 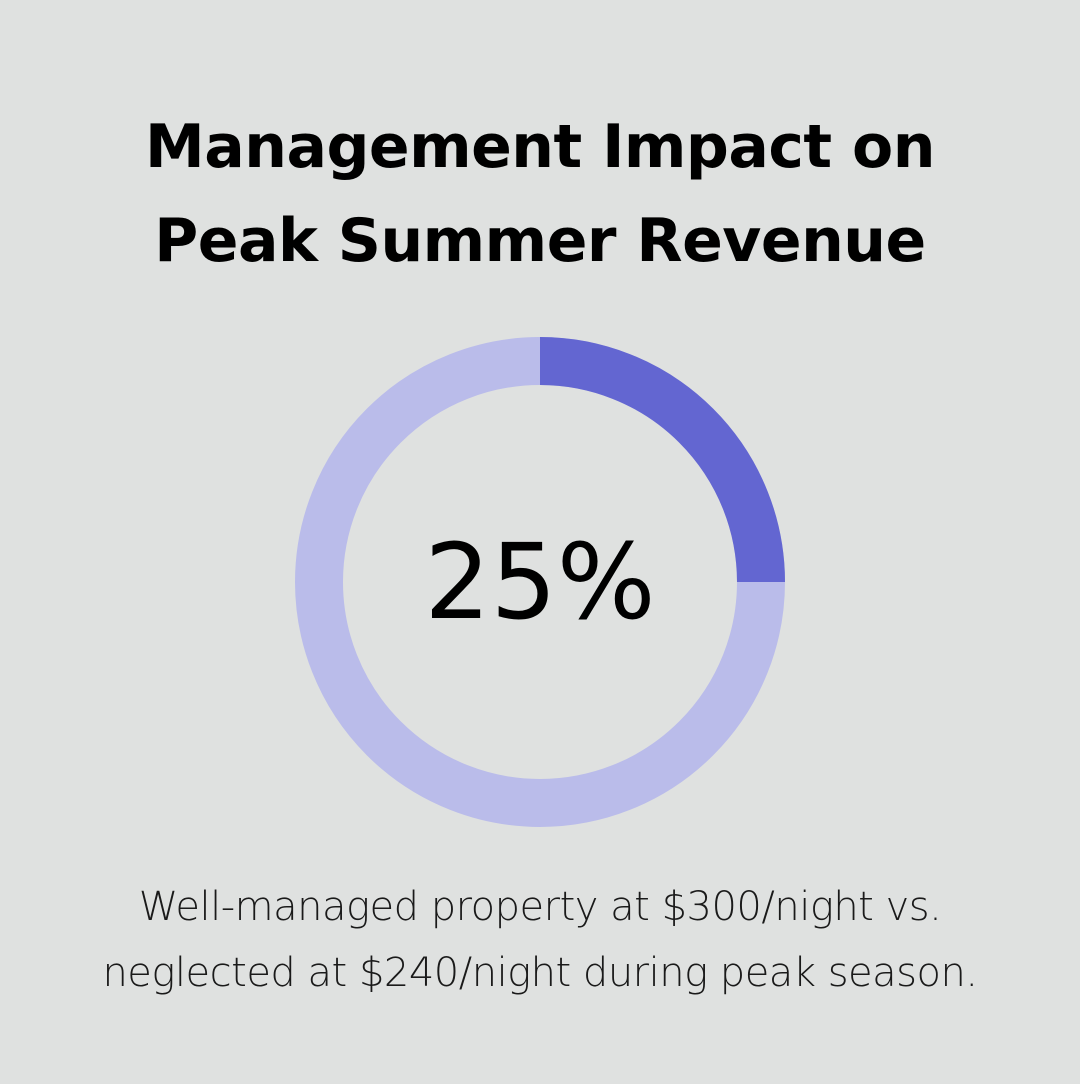 I want to click on chart-title-line-1: Management Impact on, so click(x=540, y=147).